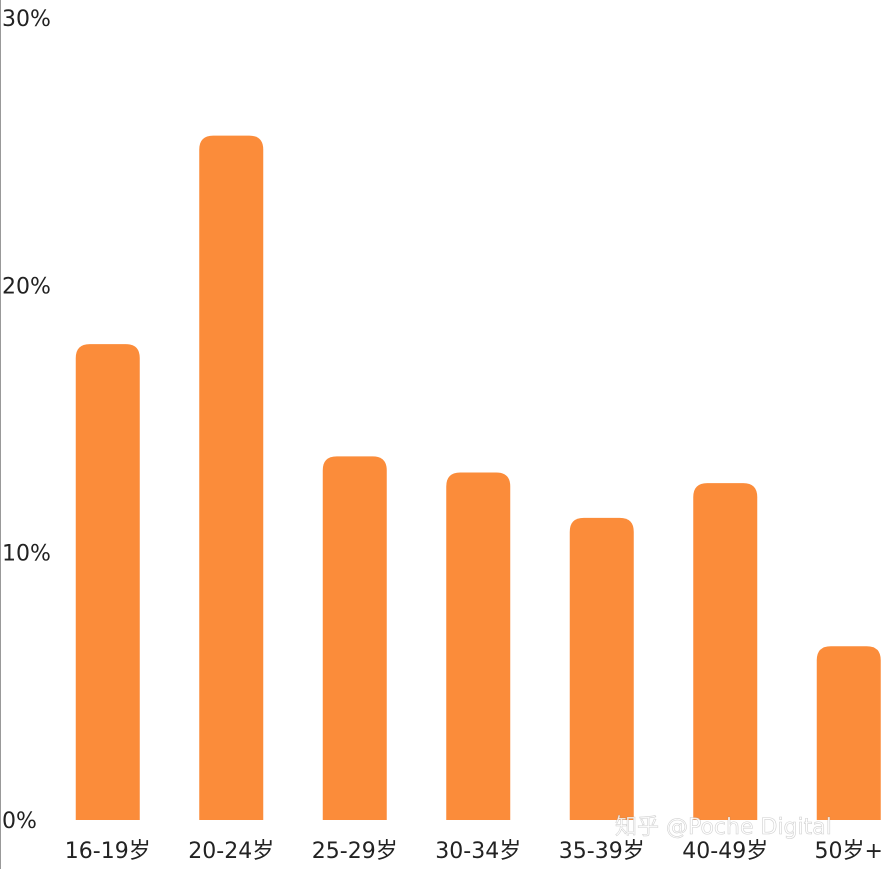  I want to click on y-tick-label: 30%, so click(26, 19).